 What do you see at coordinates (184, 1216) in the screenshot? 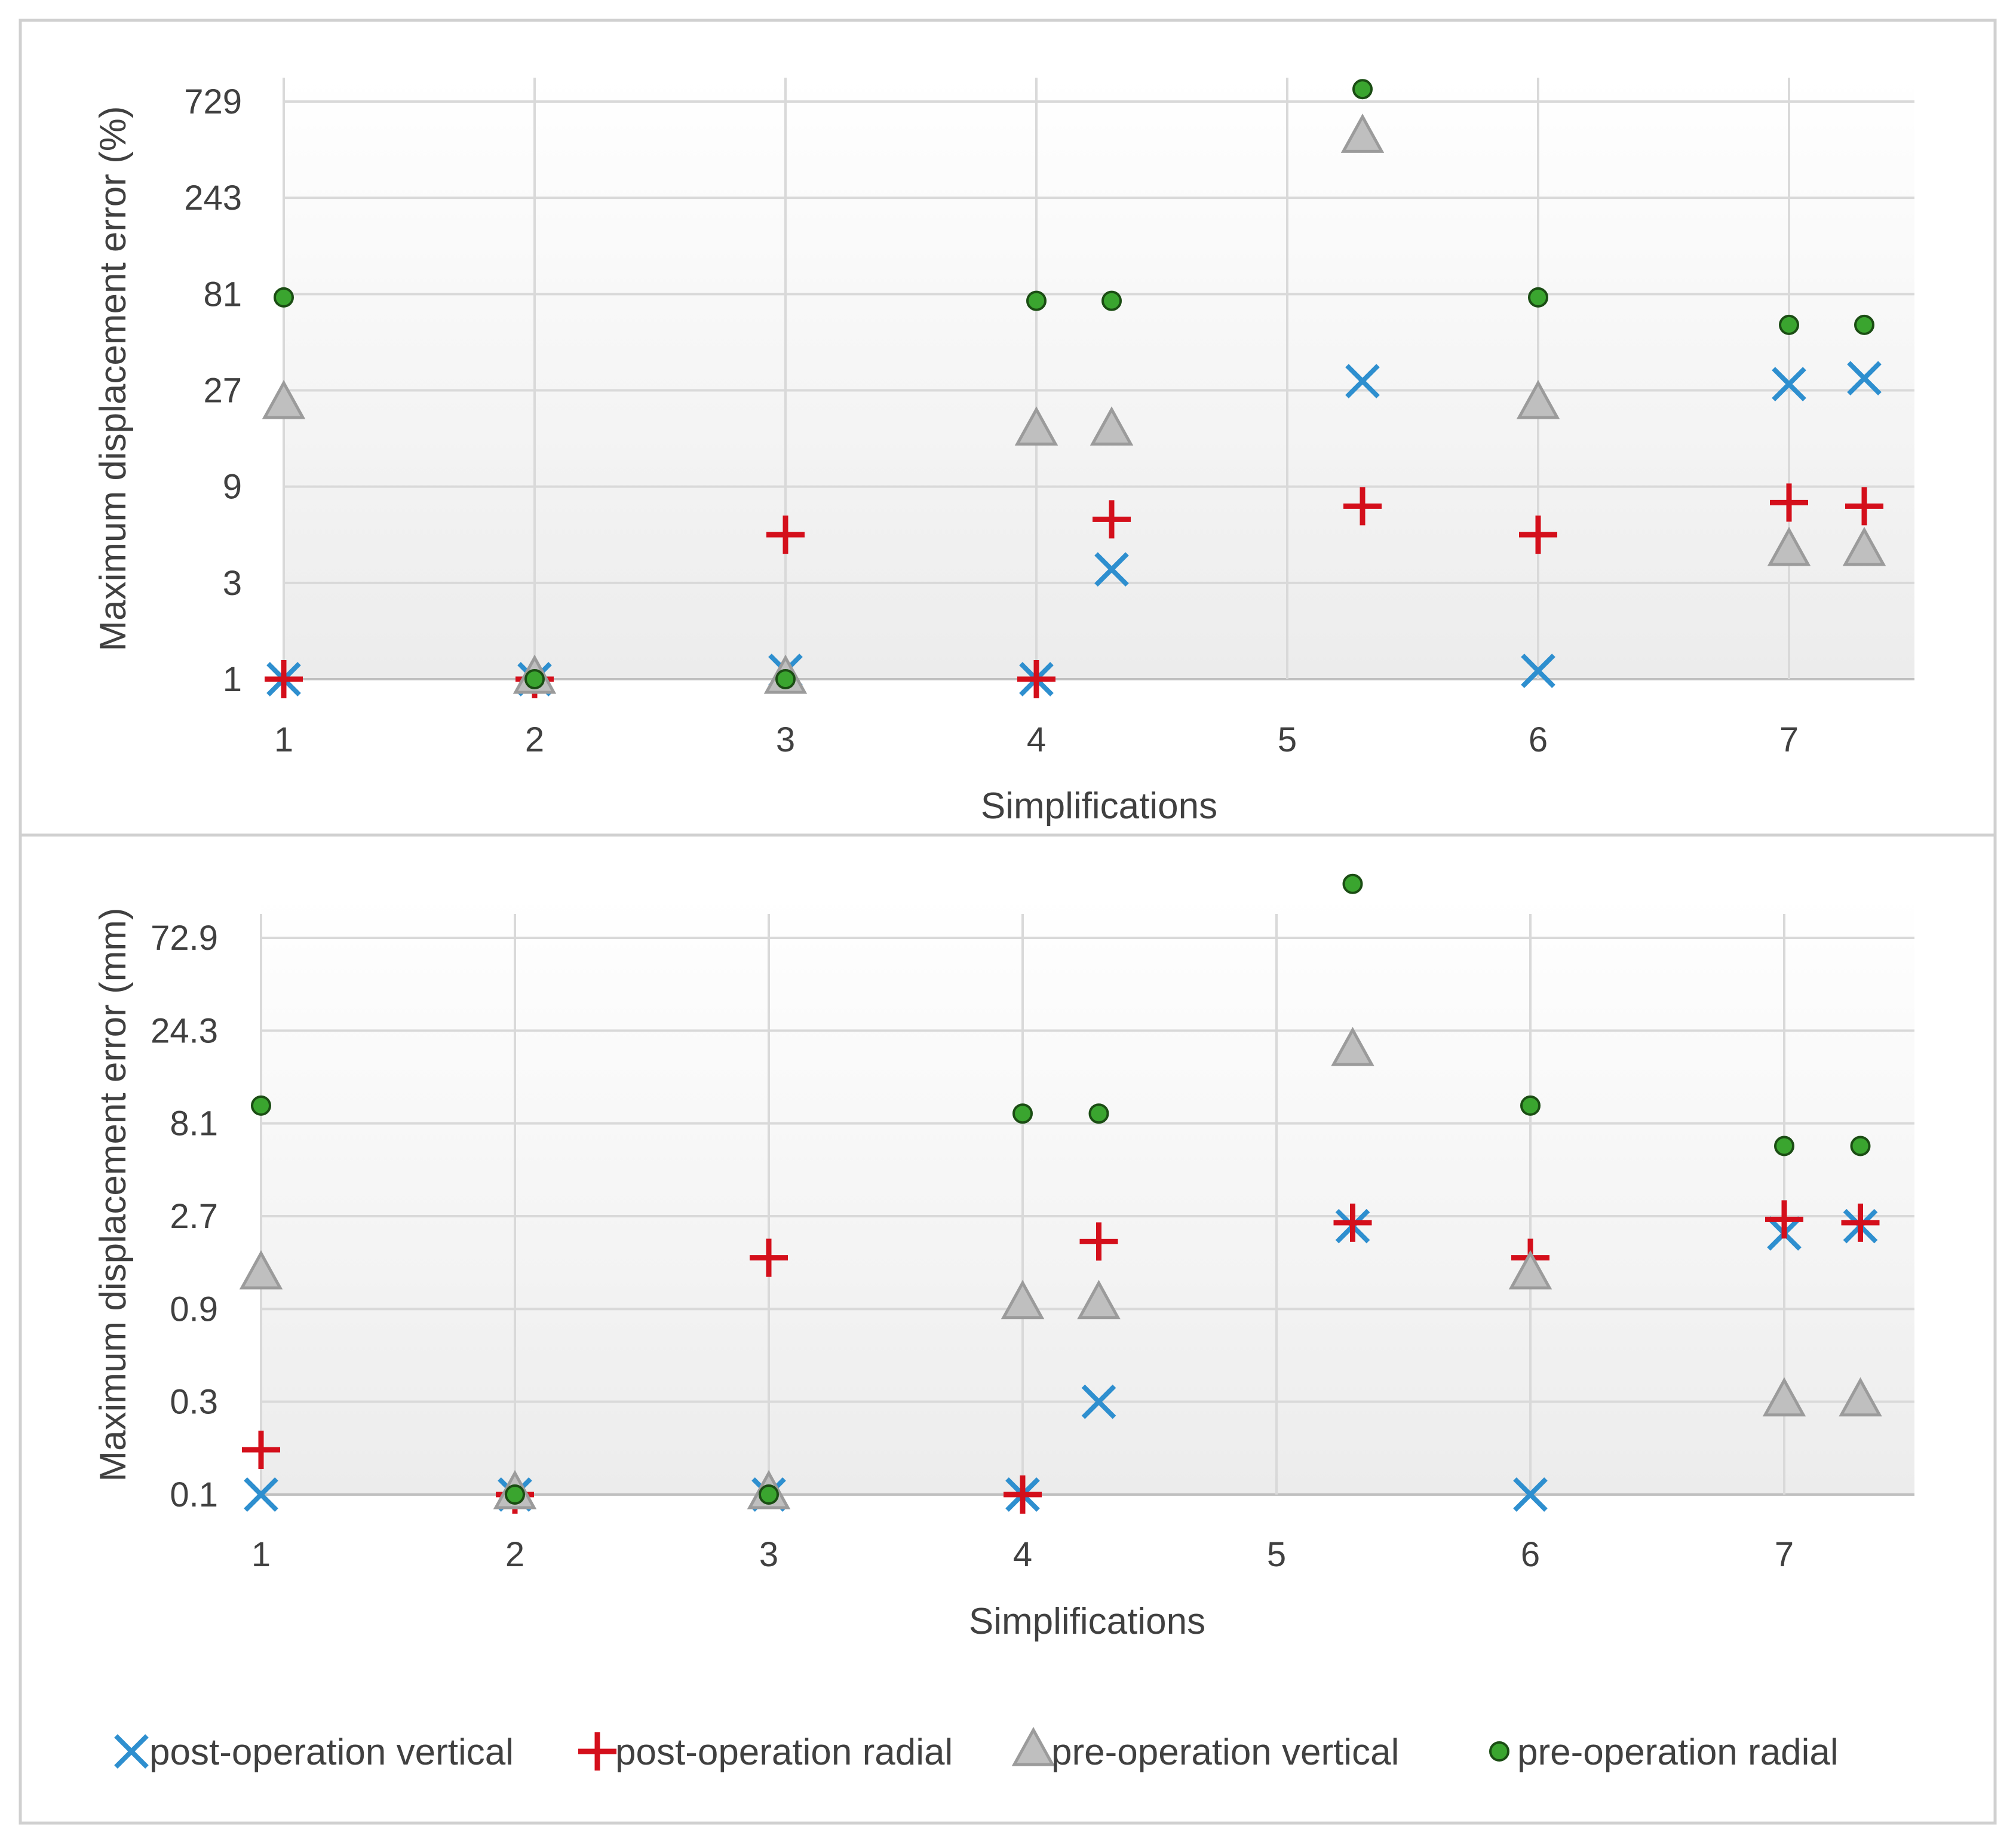
I see `y-ticks-mm: 0.1 0.3 0.9 2.7 8.1 24.3 72.9` at bounding box center [184, 1216].